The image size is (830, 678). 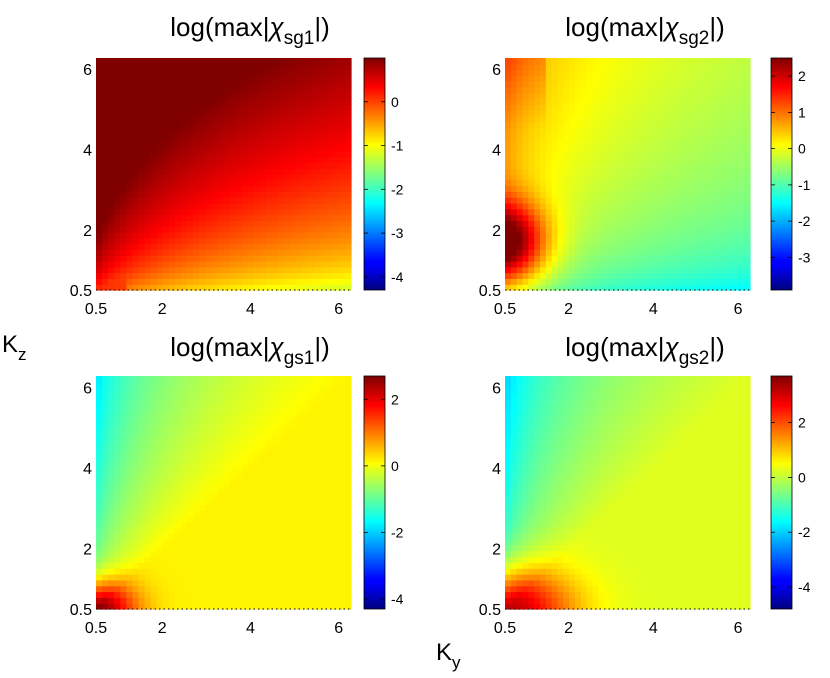 I want to click on colorbar-tick-label: 0, so click(x=802, y=149).